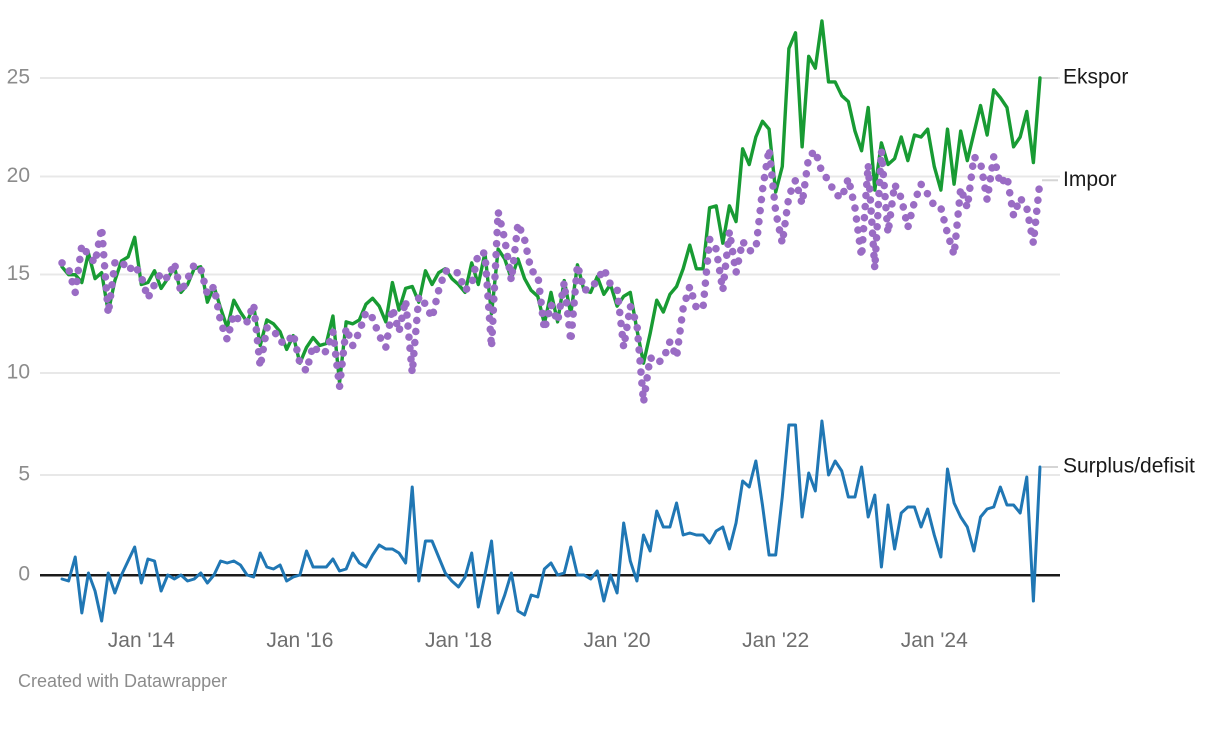 The image size is (1220, 730). I want to click on x-tick-label: Jan '14, so click(141, 640).